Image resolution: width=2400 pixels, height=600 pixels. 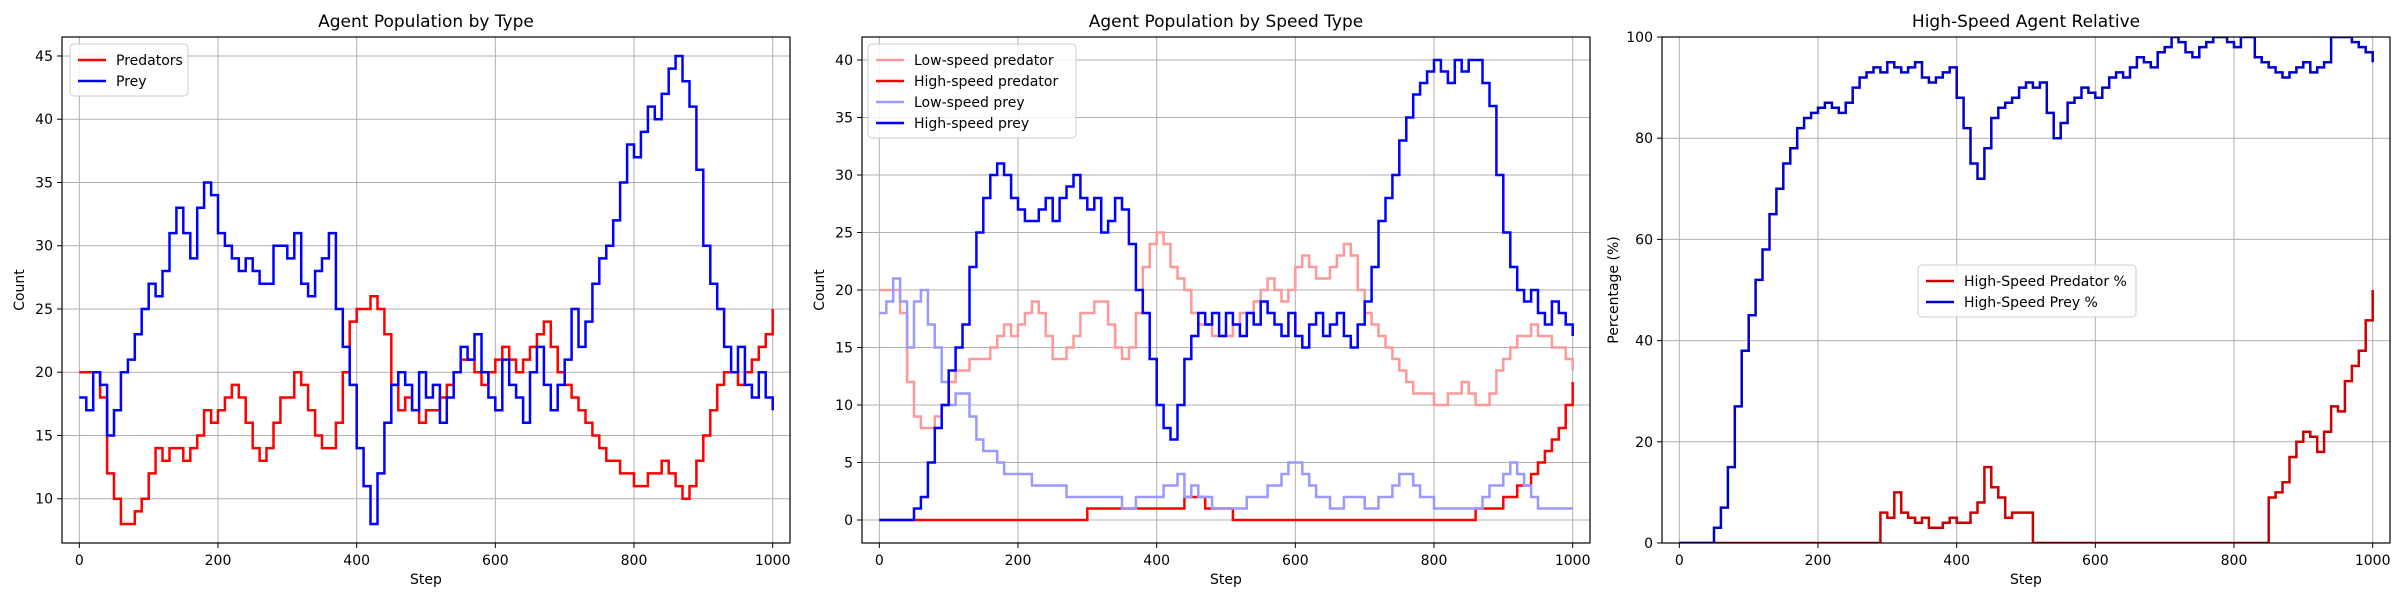 I want to click on legend: High-Speed Predator % High-Speed Prey %, so click(x=2027, y=291).